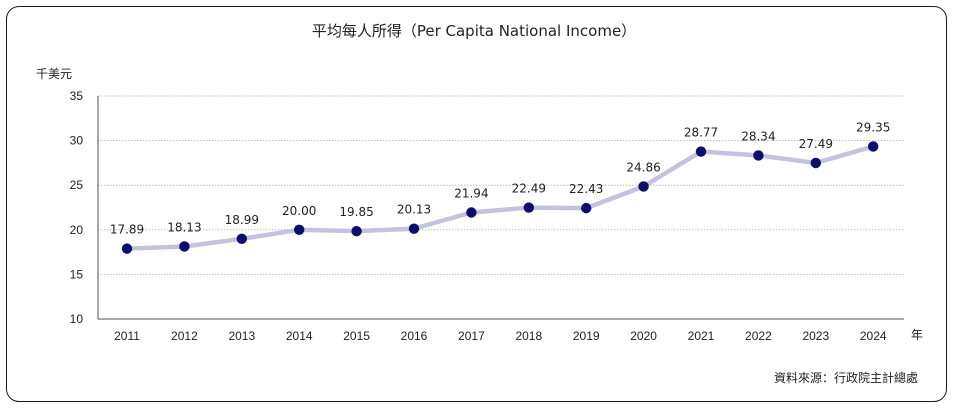 This screenshot has height=413, width=953. Describe the element at coordinates (701, 336) in the screenshot. I see `x-tick-label: 2021` at that location.